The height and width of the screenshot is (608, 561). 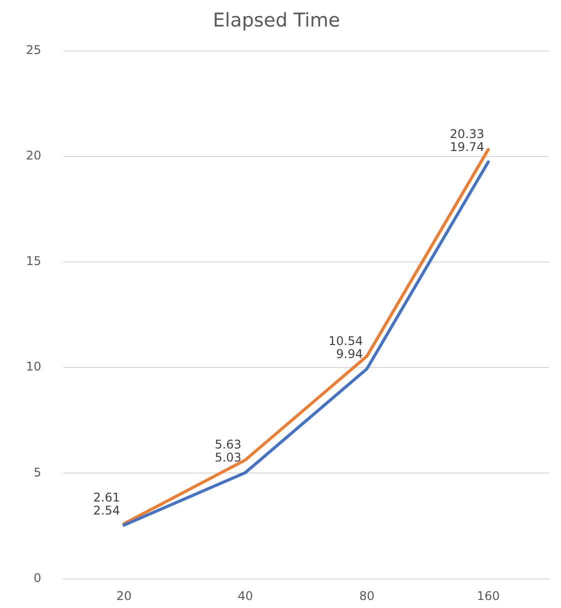 What do you see at coordinates (366, 596) in the screenshot?
I see `x-tick-label: 80` at bounding box center [366, 596].